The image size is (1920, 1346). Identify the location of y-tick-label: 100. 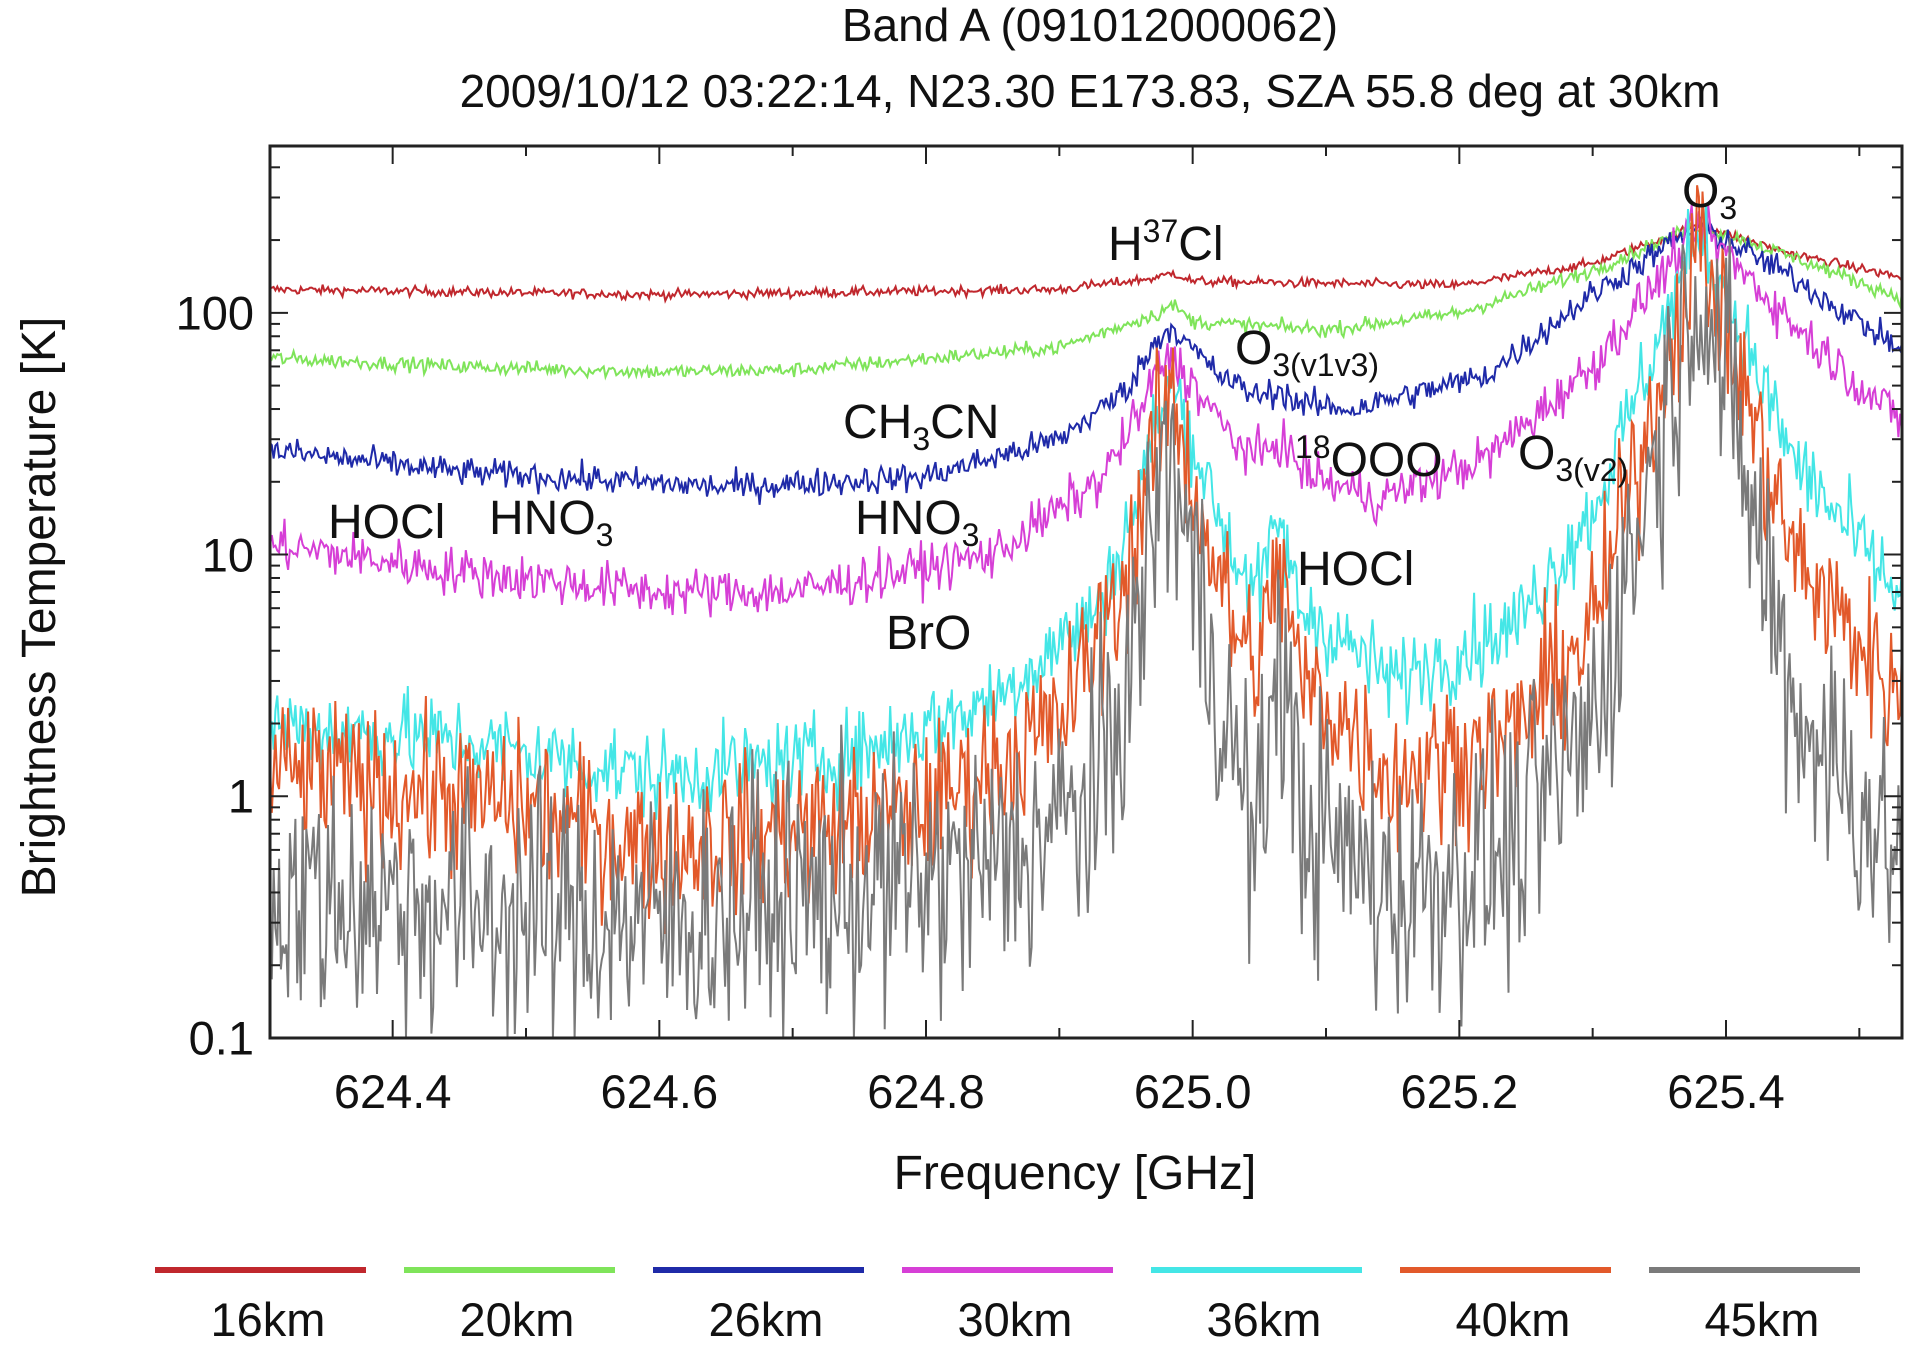
(214, 313).